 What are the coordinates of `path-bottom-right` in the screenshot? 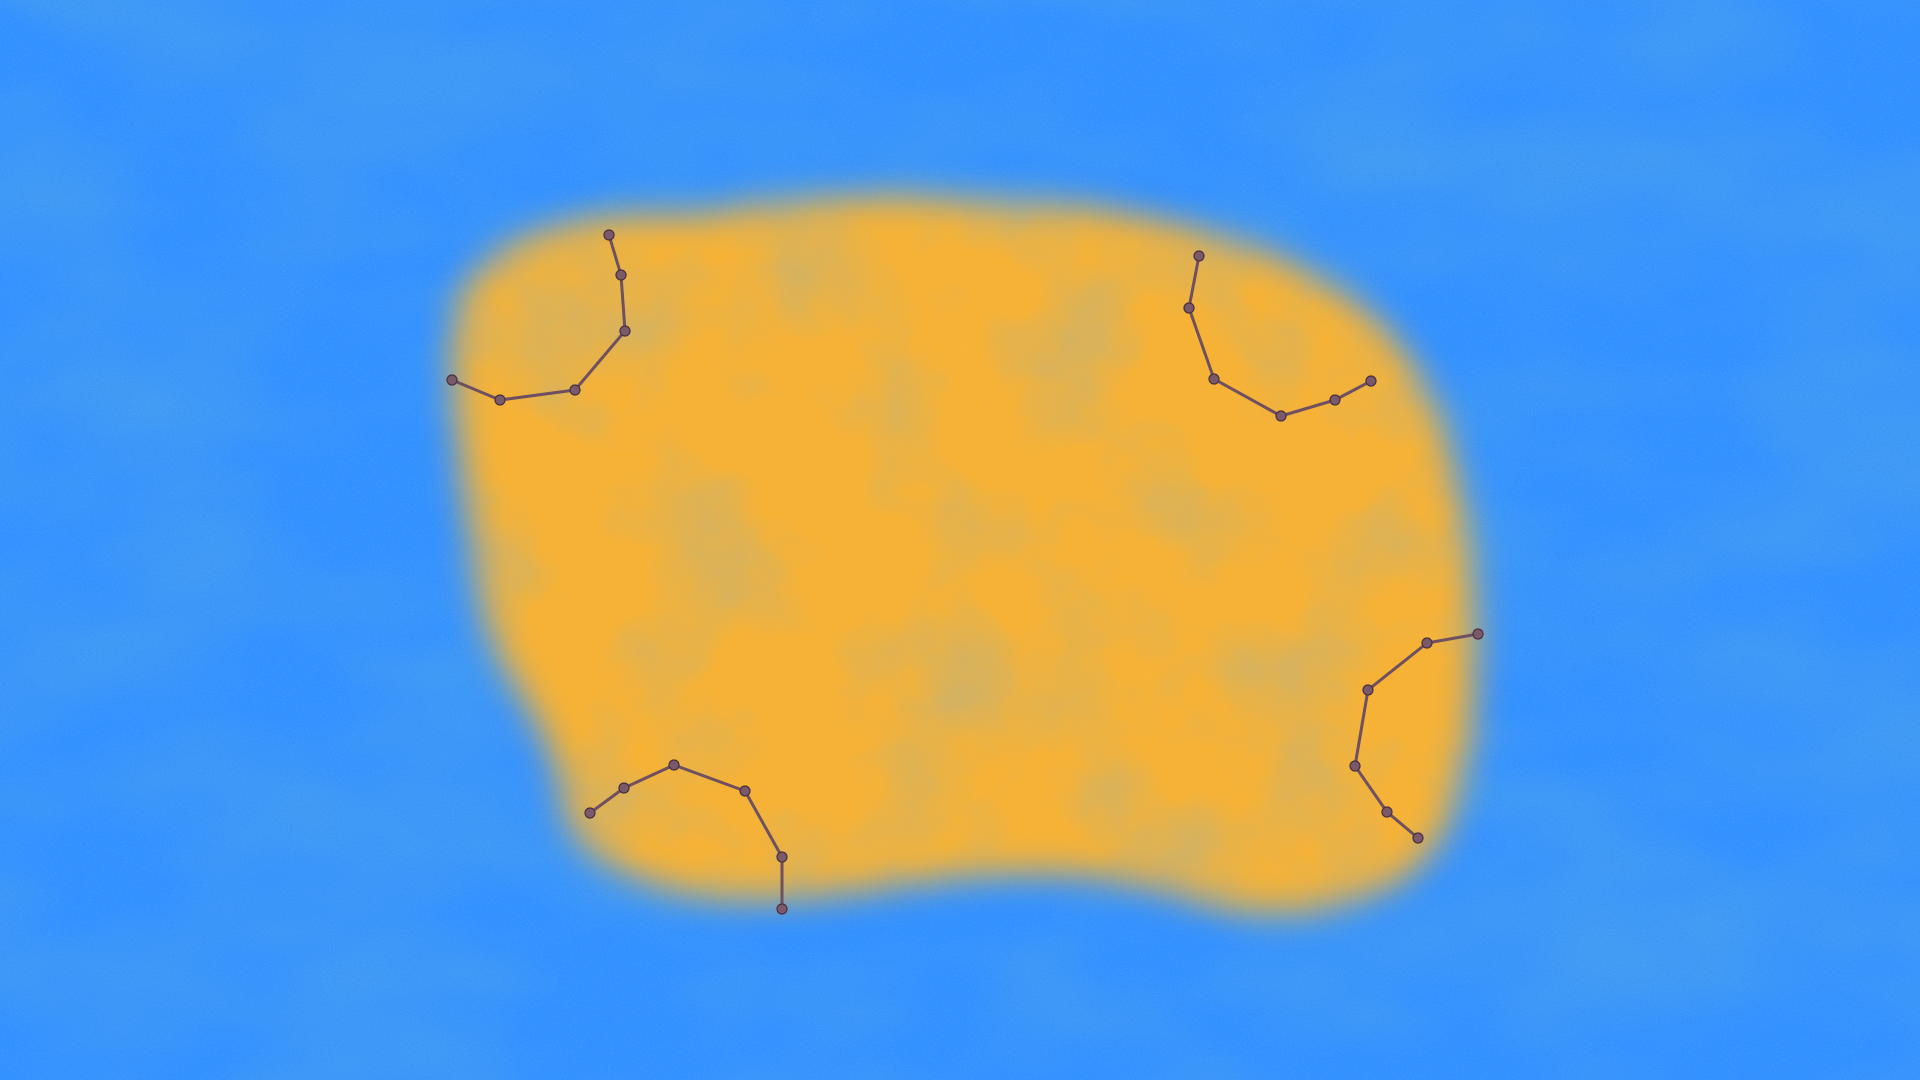 It's located at (1416, 736).